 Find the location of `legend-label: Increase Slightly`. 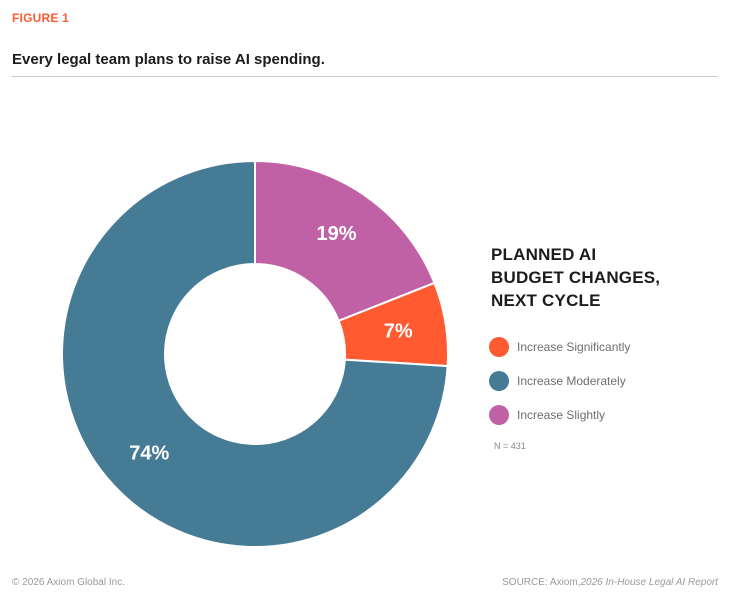

legend-label: Increase Slightly is located at coordinates (561, 415).